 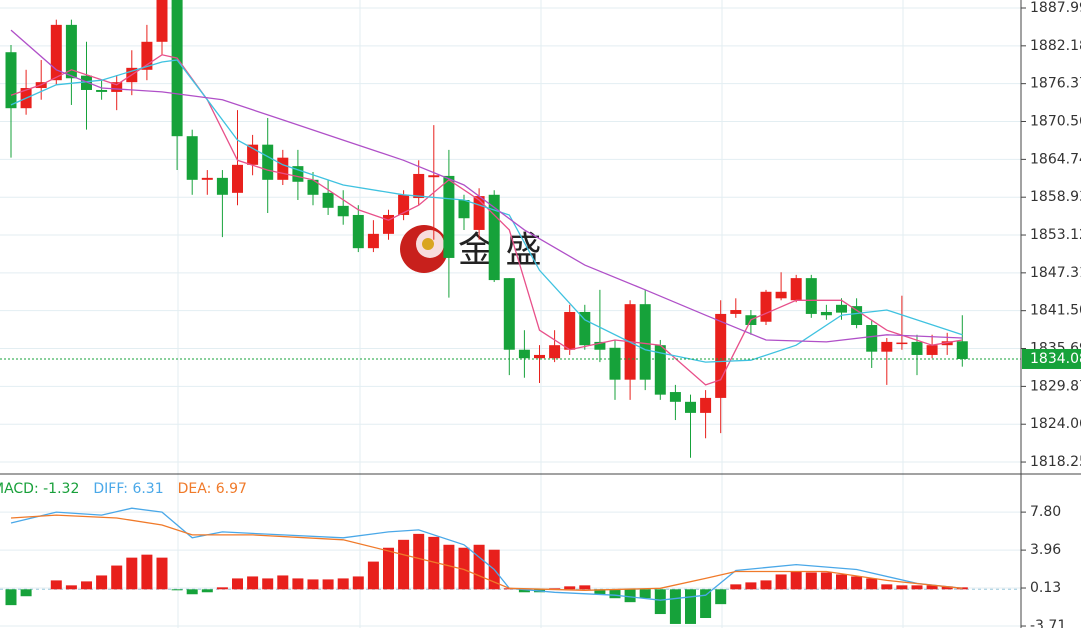 I want to click on last-price-box, so click(x=1051, y=358).